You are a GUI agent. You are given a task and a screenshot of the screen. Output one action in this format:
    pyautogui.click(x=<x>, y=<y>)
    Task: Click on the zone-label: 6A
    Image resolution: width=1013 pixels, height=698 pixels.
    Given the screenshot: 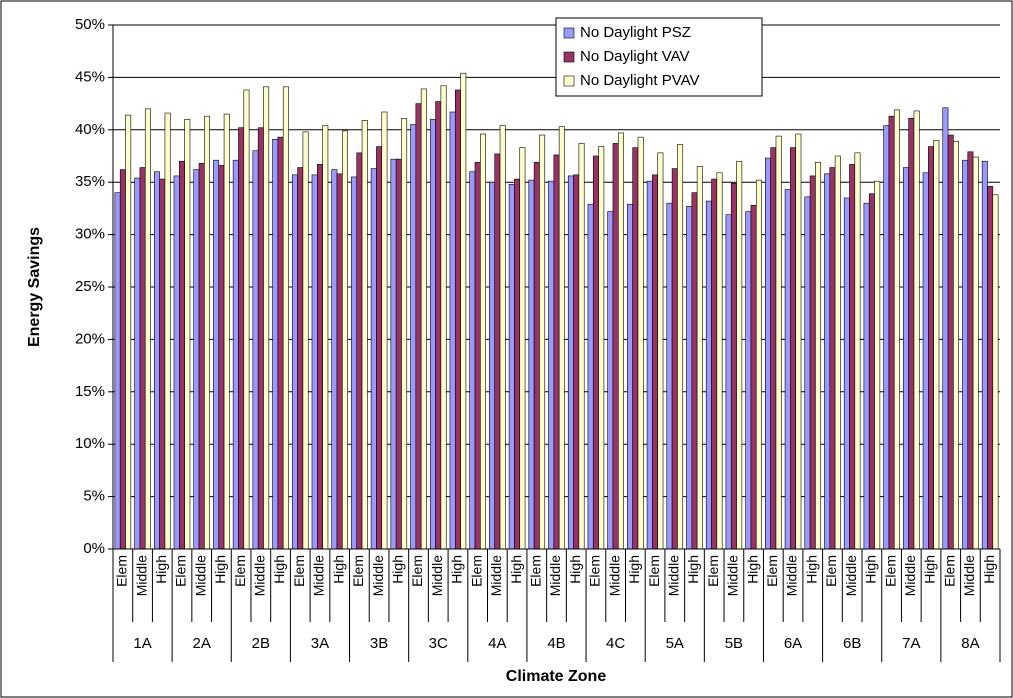 What is the action you would take?
    pyautogui.click(x=793, y=643)
    